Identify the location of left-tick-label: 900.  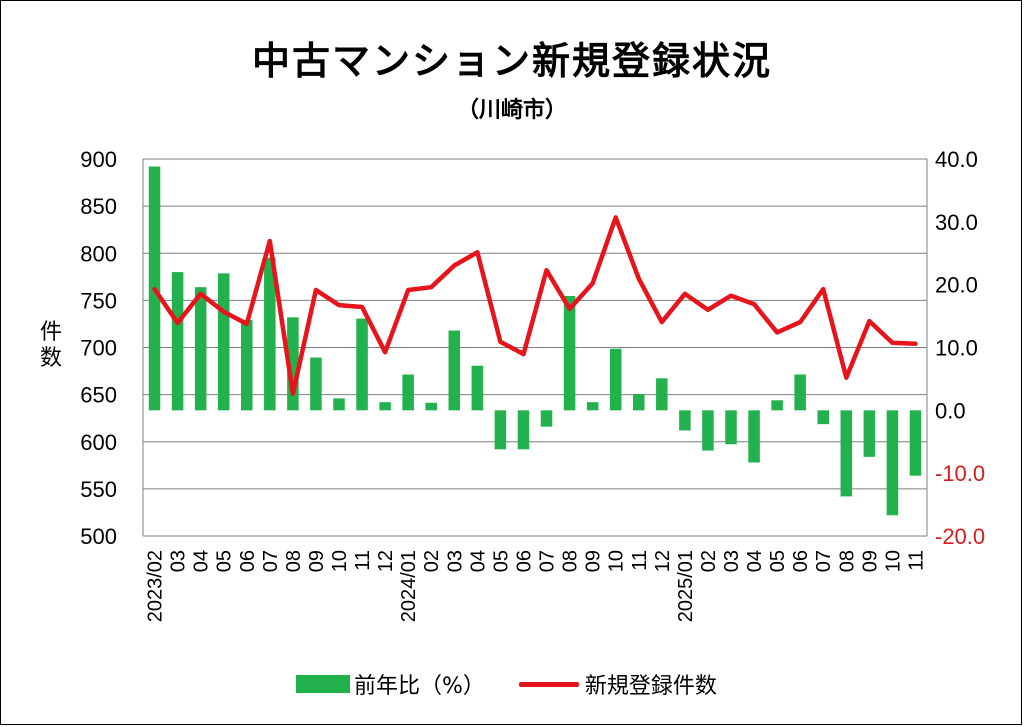
(98, 159).